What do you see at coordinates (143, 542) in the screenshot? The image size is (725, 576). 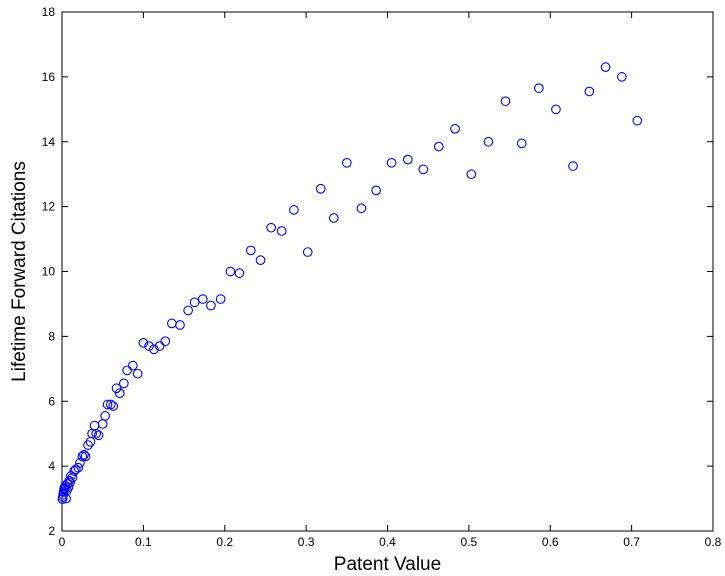 I see `x-tick-label: 0.1` at bounding box center [143, 542].